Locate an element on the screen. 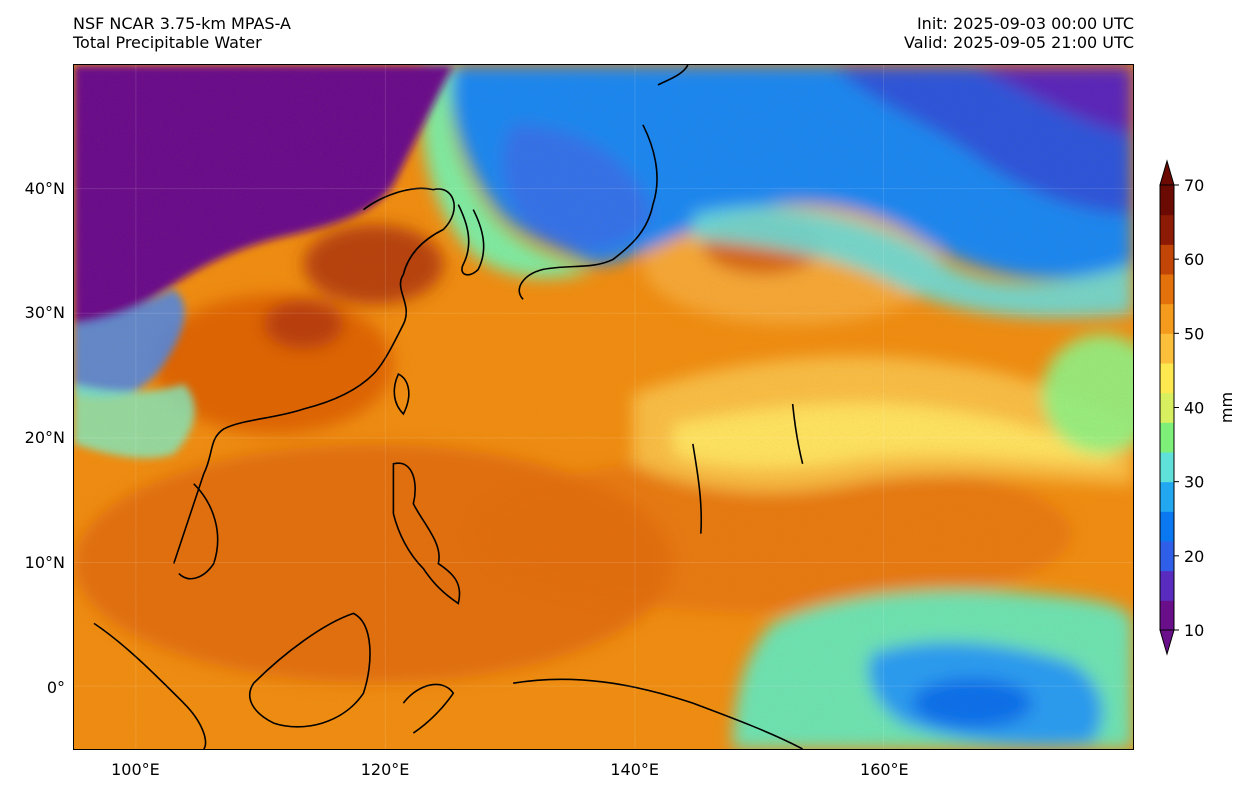  colorbar-tick-label: 10 is located at coordinates (1194, 630).